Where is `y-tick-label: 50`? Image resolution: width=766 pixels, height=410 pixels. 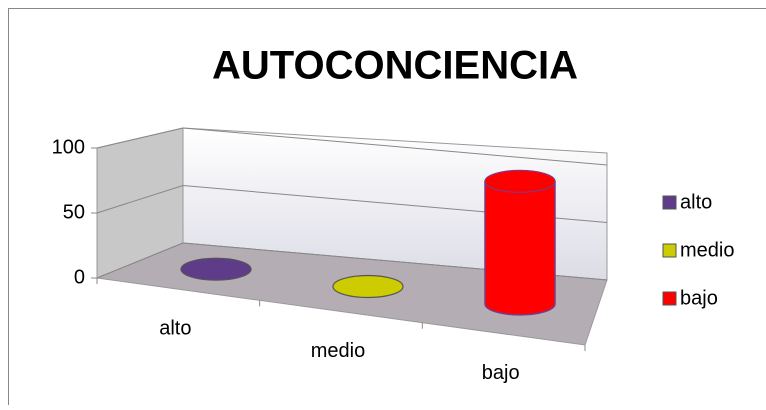
y-tick-label: 50 is located at coordinates (74, 212).